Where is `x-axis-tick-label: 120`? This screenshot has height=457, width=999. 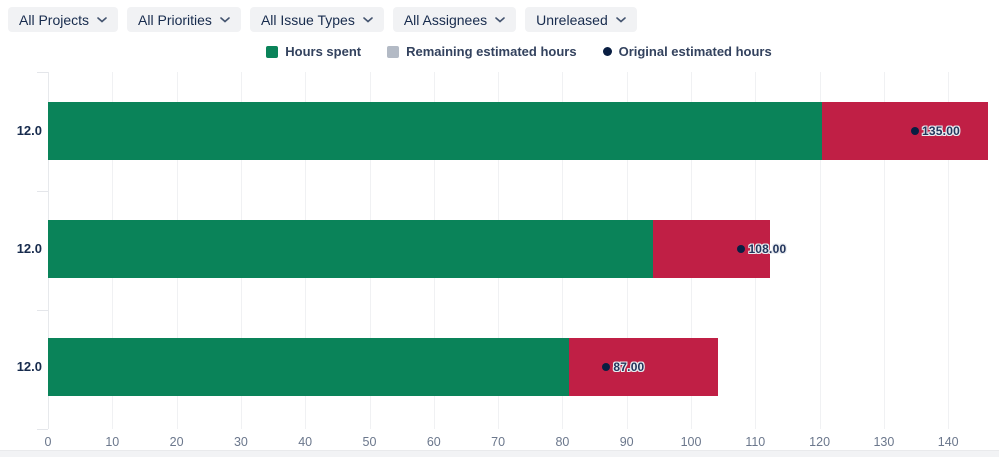
x-axis-tick-label: 120 is located at coordinates (820, 442).